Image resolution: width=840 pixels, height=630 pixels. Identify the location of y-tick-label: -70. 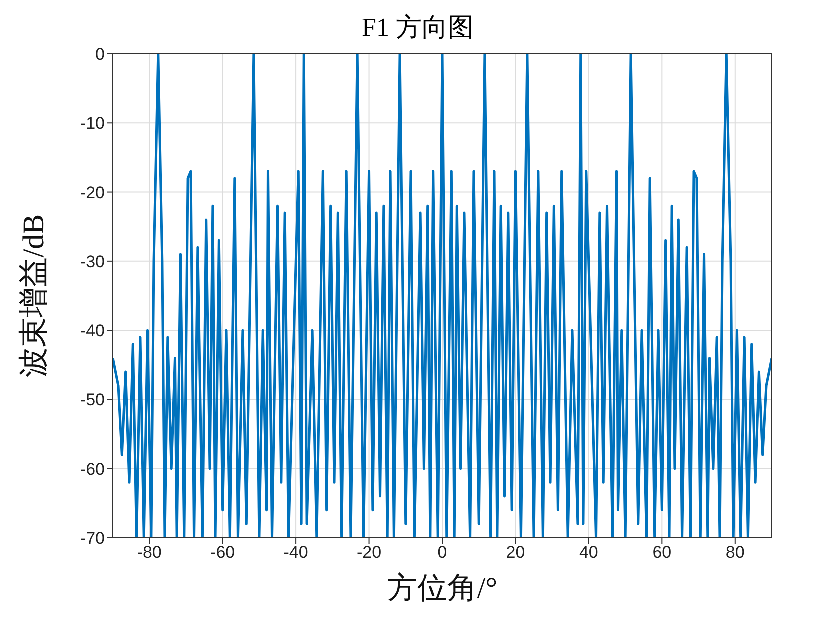
(92, 538).